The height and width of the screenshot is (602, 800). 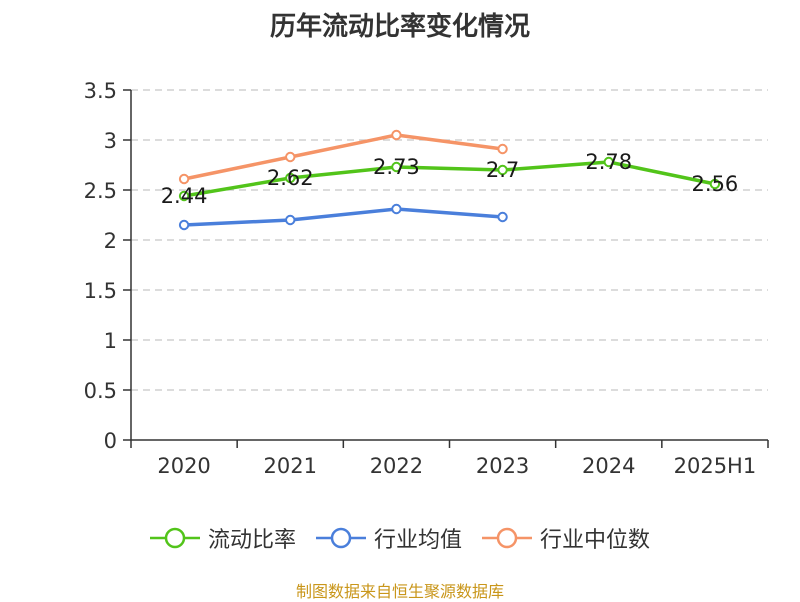 I want to click on x-tick-label: 2023, so click(x=502, y=466).